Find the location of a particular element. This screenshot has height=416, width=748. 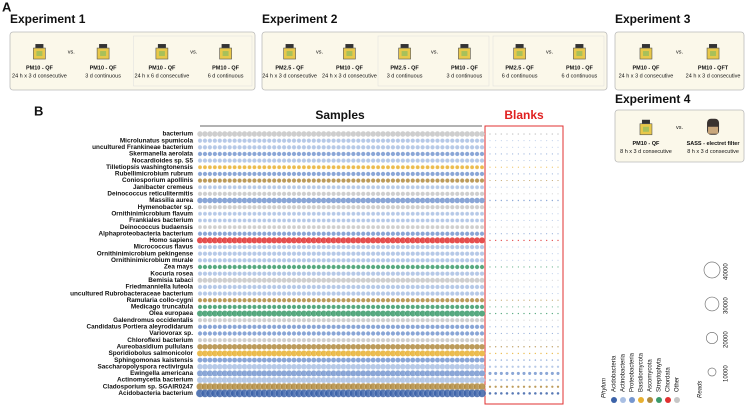

panel-label: A is located at coordinates (7, 7).